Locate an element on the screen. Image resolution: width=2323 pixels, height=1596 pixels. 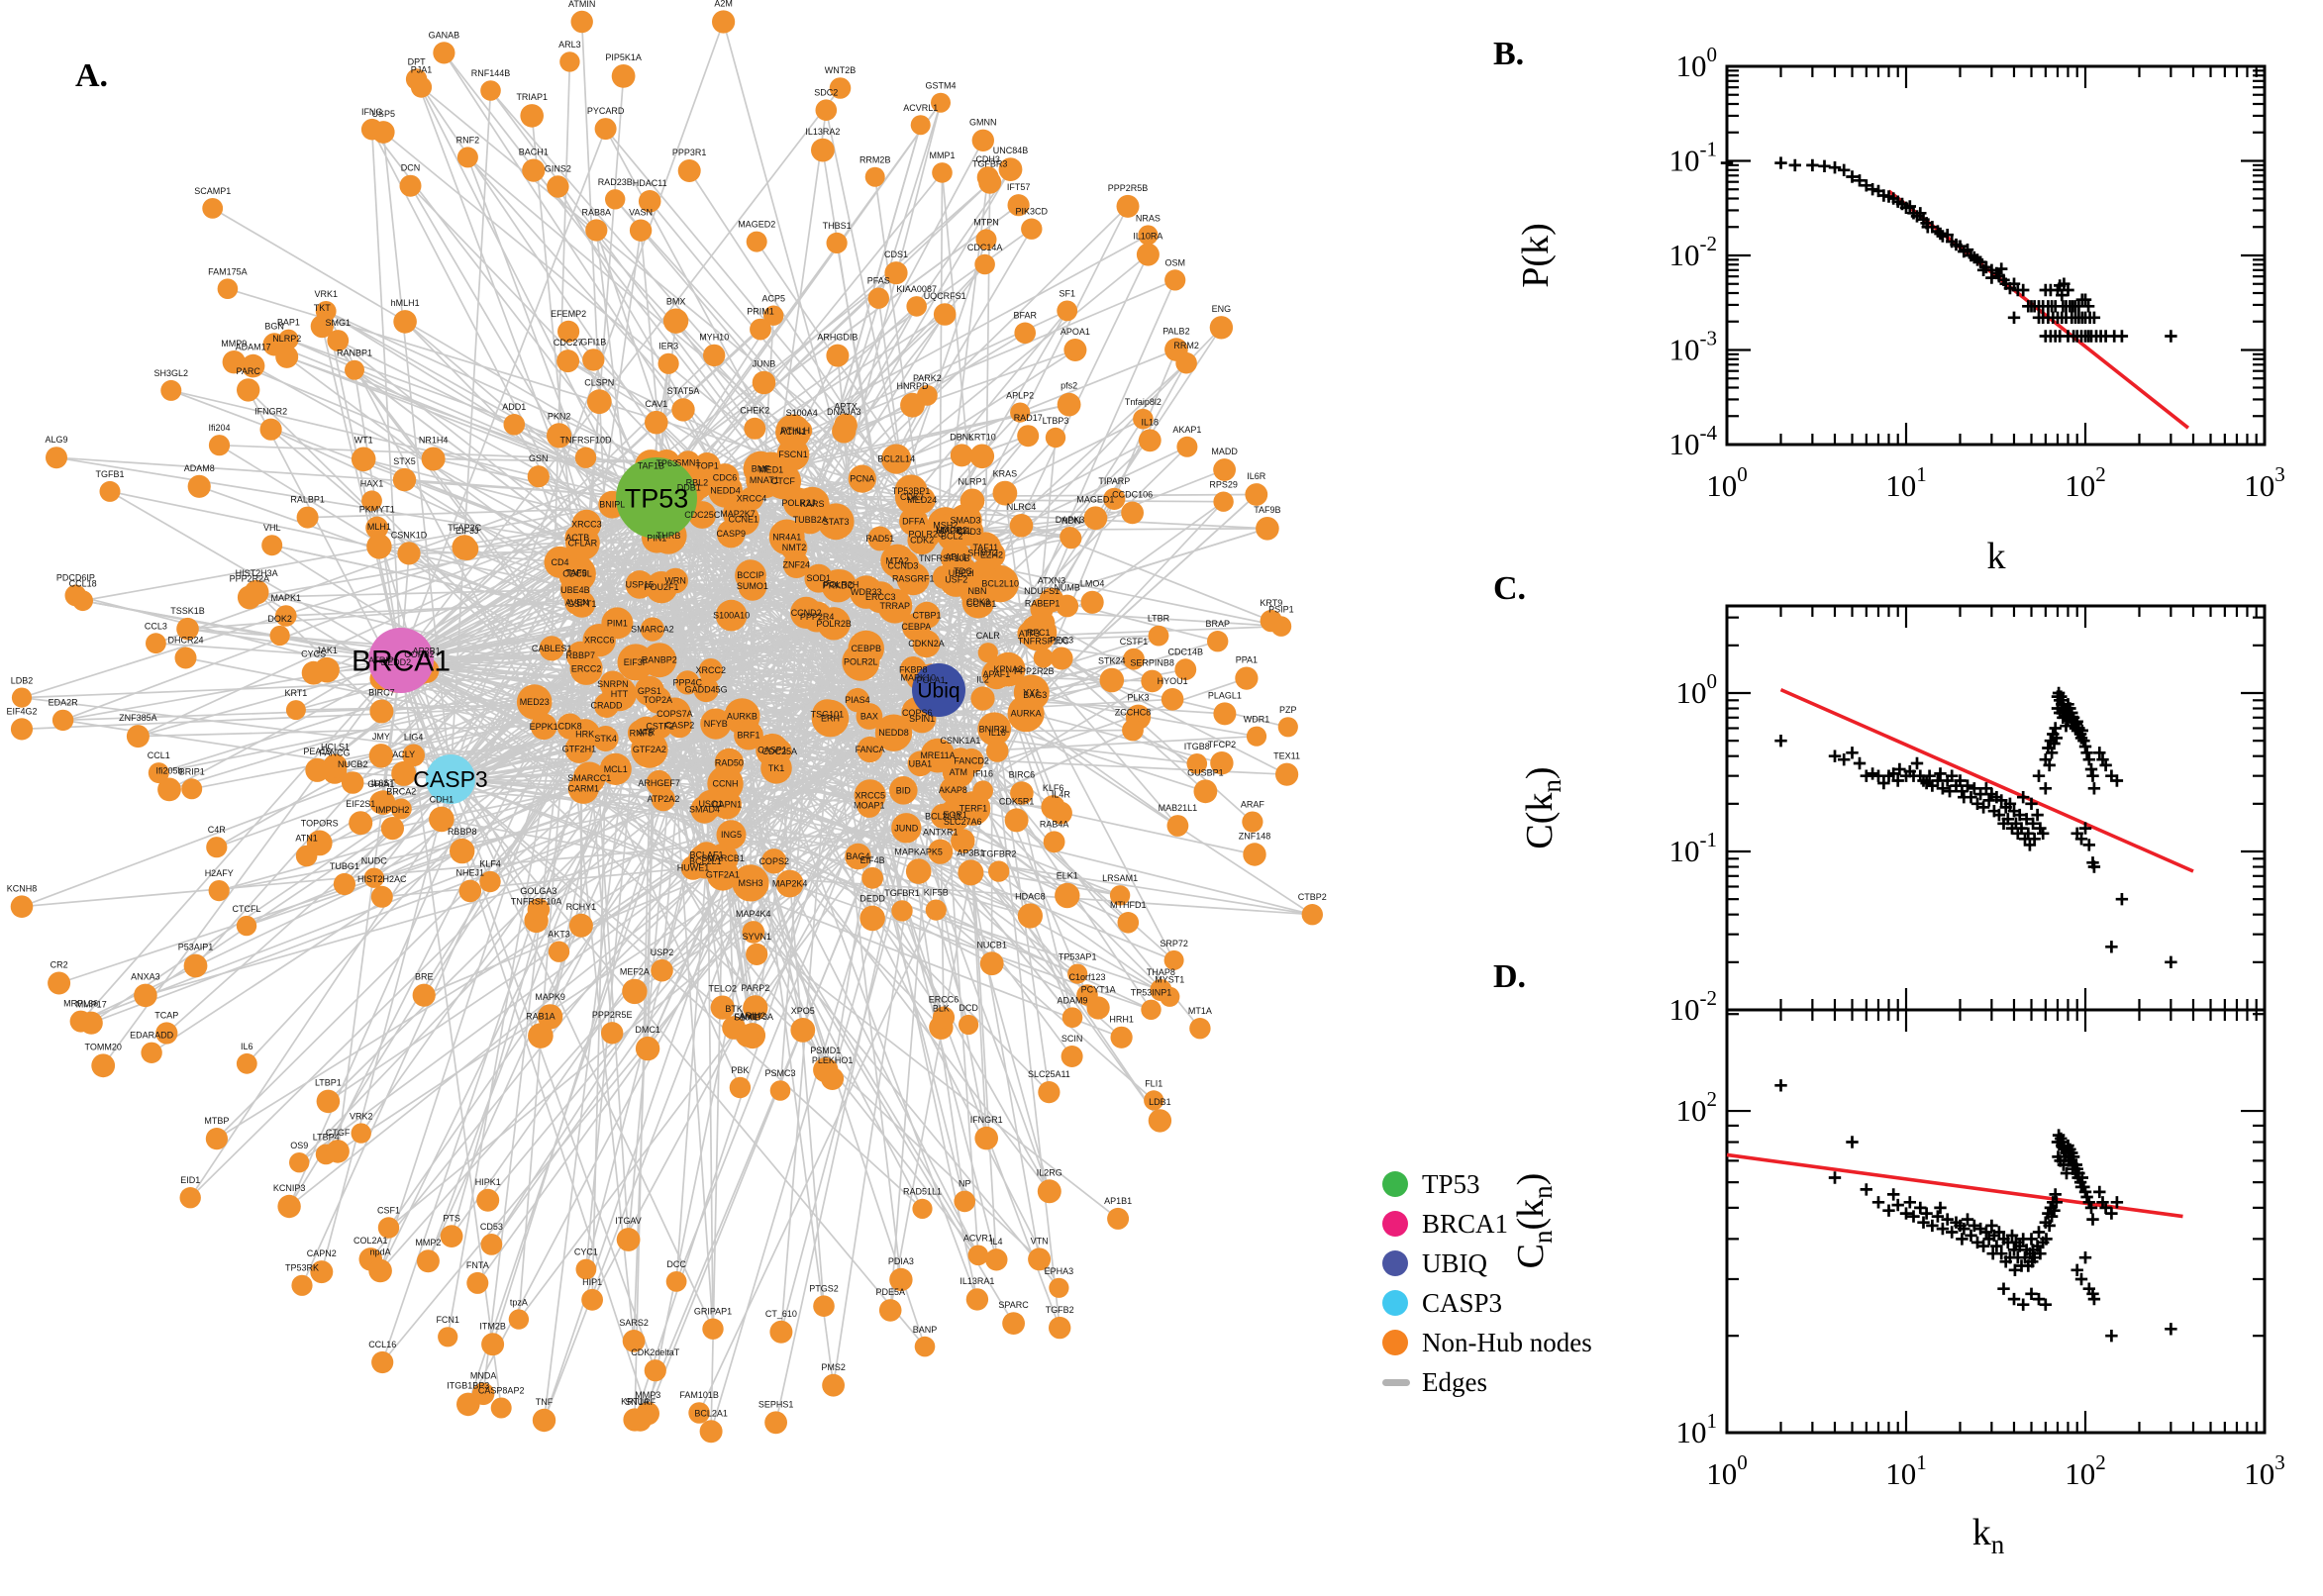
network-node-label: SH3GL2 is located at coordinates (171, 373).